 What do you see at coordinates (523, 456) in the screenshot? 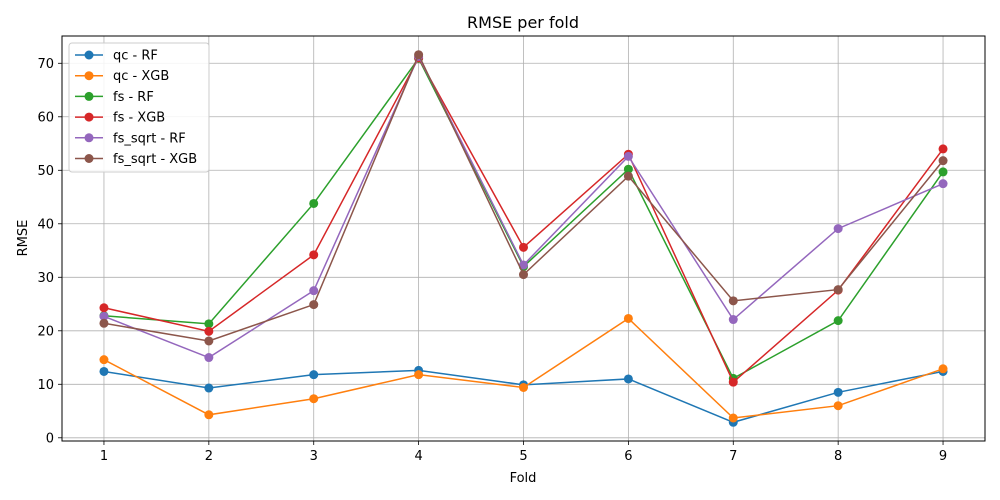
I see `x-tick-label: 5` at bounding box center [523, 456].